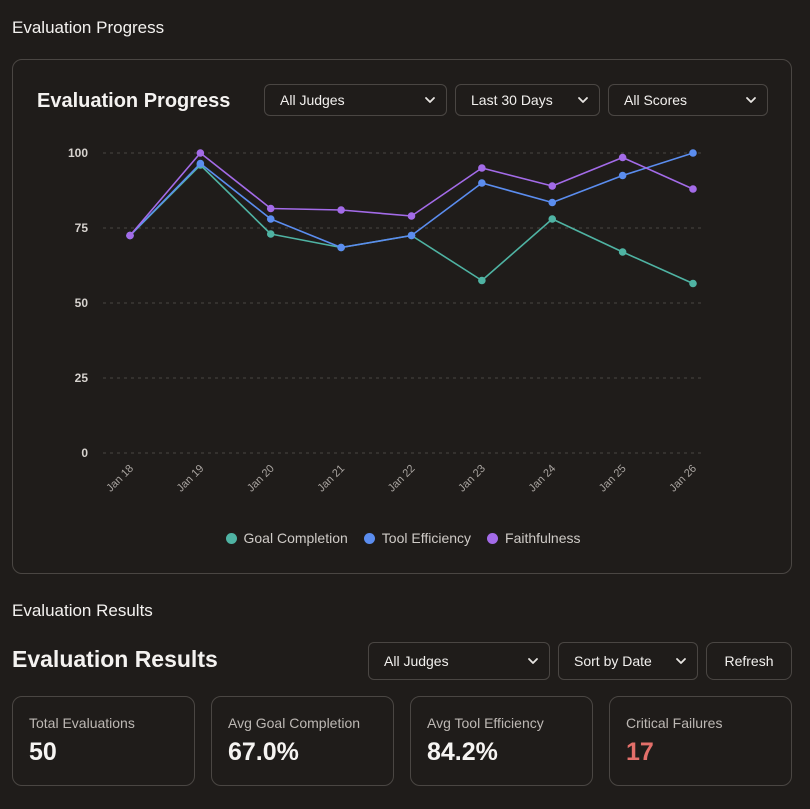  I want to click on y-tick-label: 50, so click(82, 303).